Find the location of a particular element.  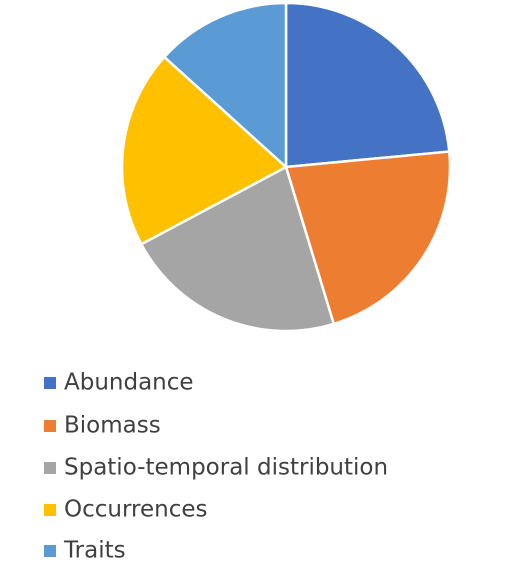

legend-label: Traits is located at coordinates (94, 551).